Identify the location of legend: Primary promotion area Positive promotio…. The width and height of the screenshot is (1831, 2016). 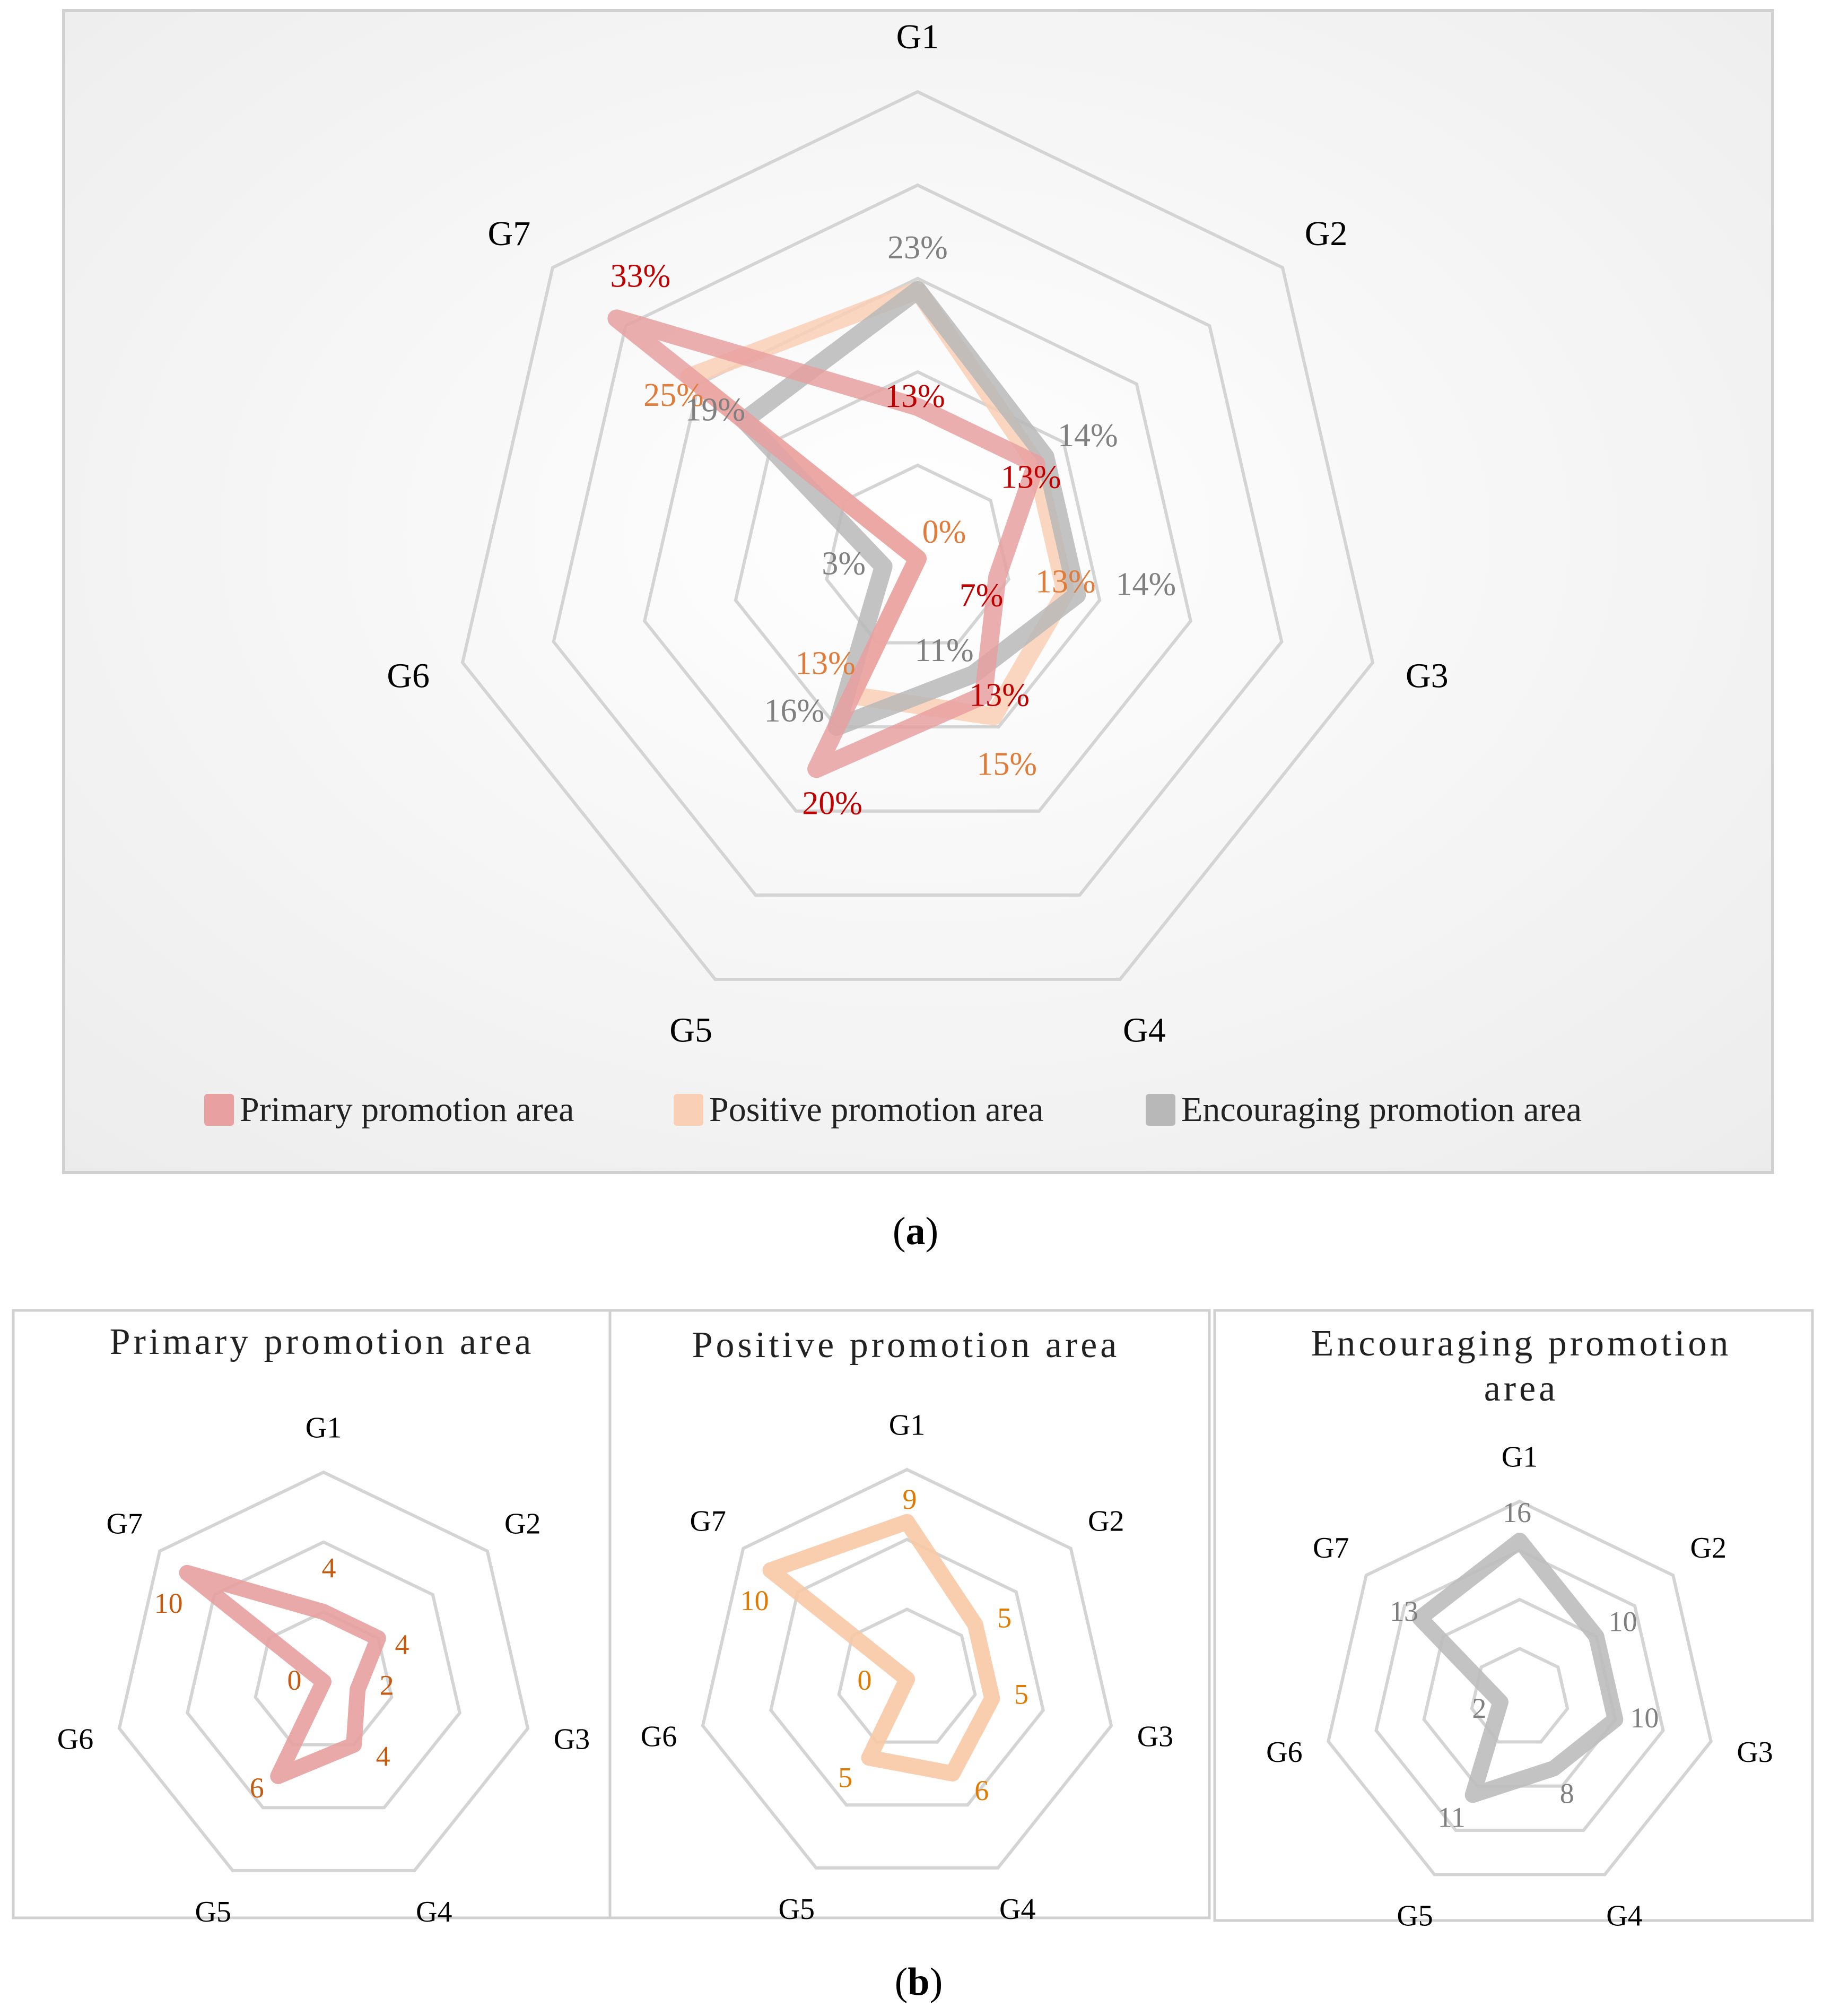
(893, 1109).